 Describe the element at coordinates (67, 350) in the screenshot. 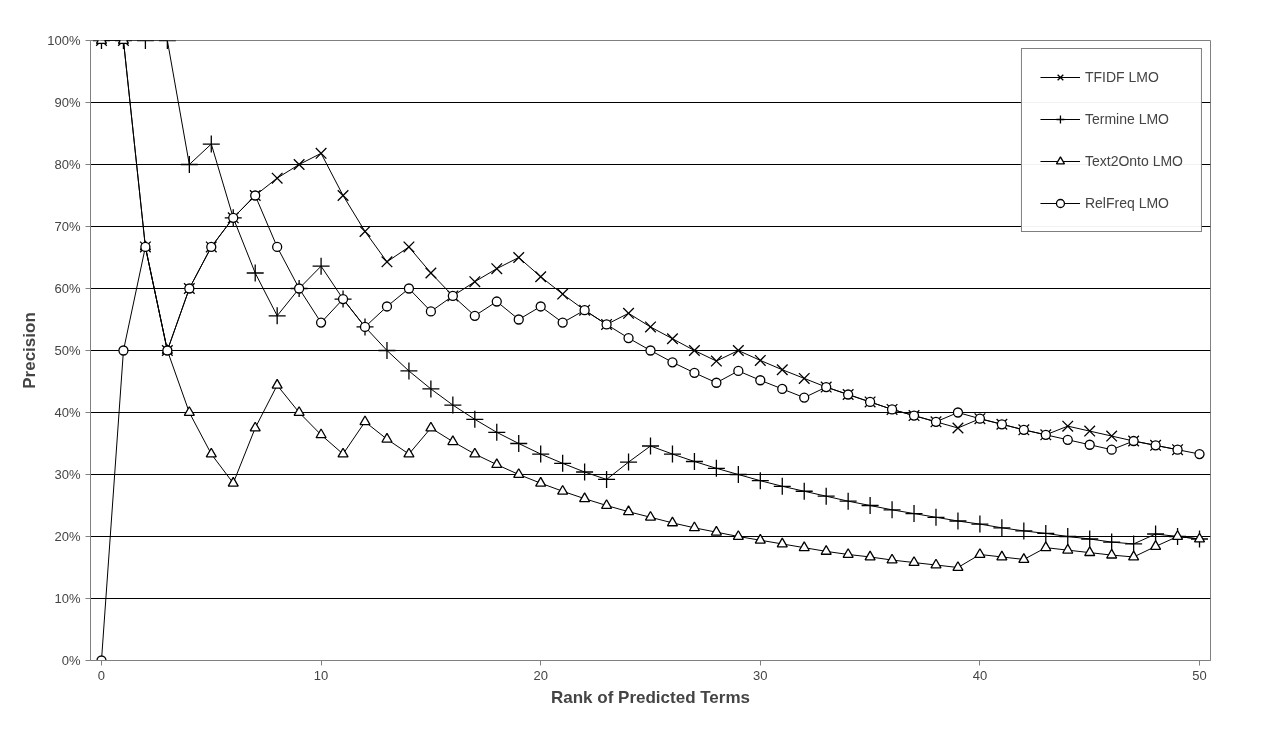

I see `y-tick-label: 50%` at that location.